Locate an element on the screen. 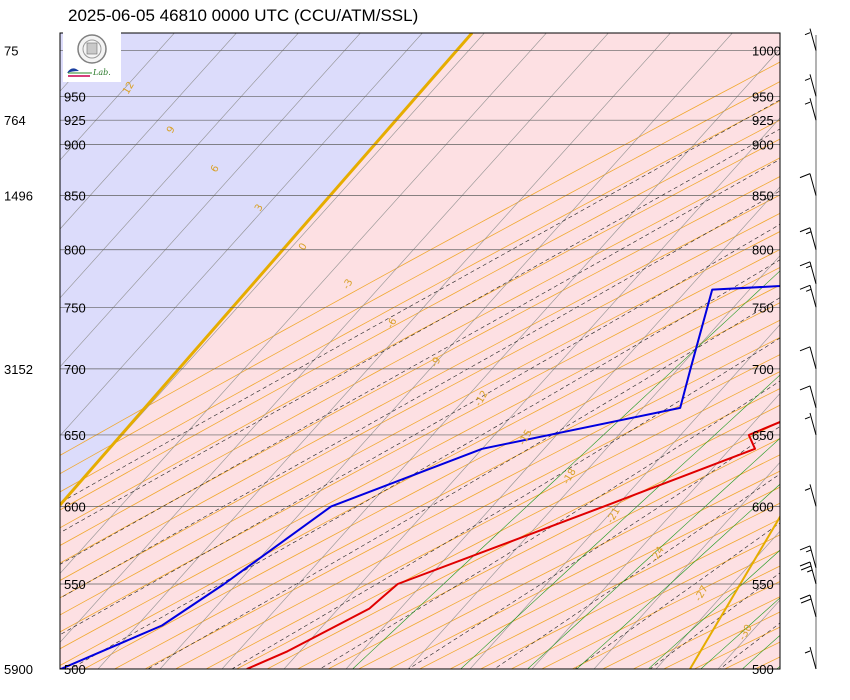 This screenshot has width=850, height=700. pressure-label-right: 850 is located at coordinates (763, 196).